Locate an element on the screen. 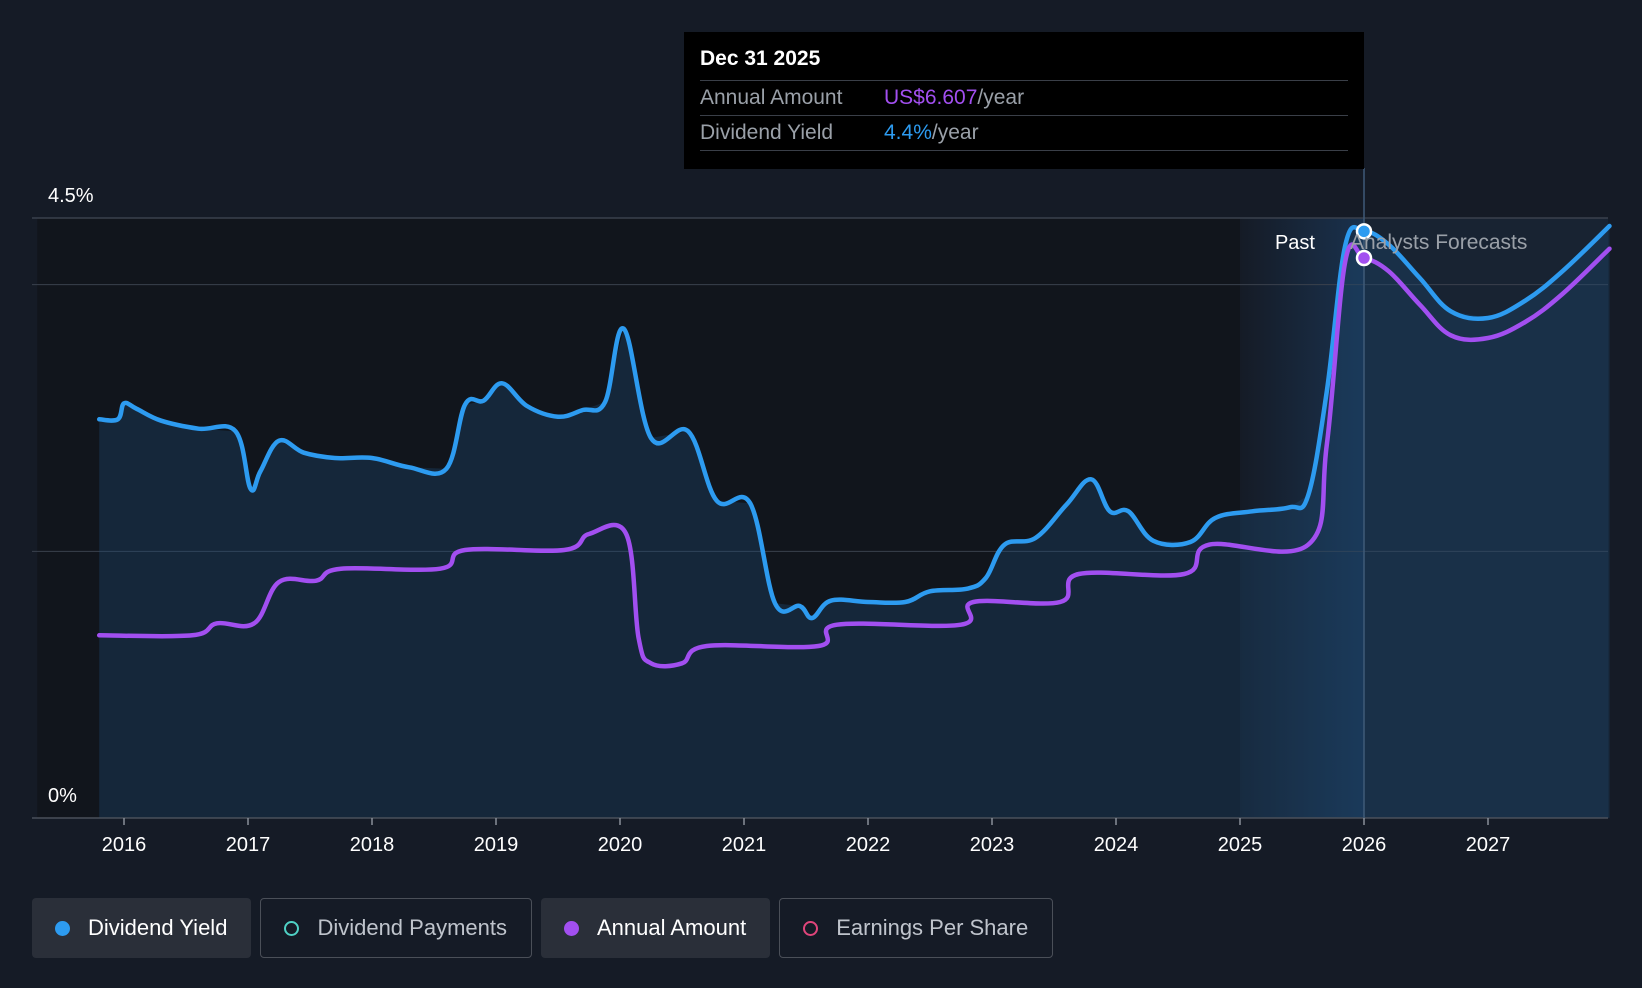 The width and height of the screenshot is (1642, 988). legend-dividend-payments: Dividend Payments is located at coordinates (396, 928).